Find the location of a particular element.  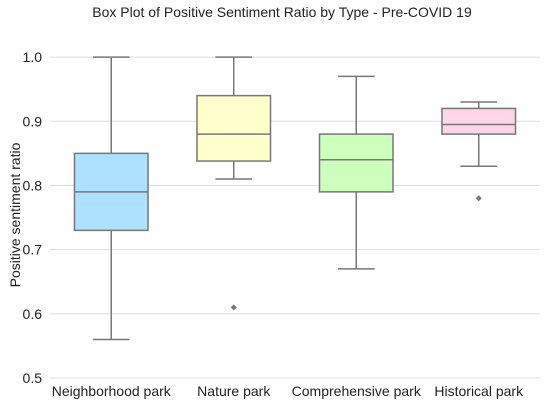

x-tick-label: Historical park is located at coordinates (479, 391).